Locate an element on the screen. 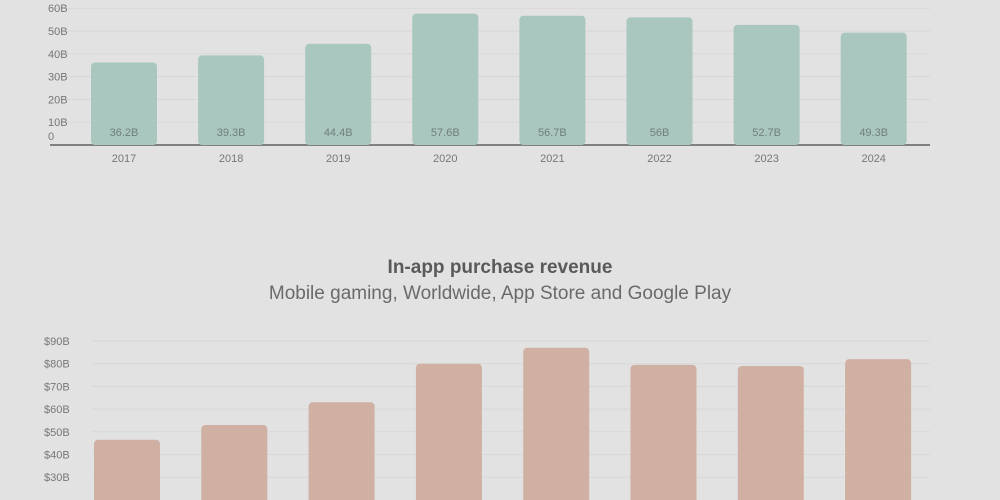 Image resolution: width=1000 pixels, height=500 pixels. y-tick-label: $70B is located at coordinates (57, 387).